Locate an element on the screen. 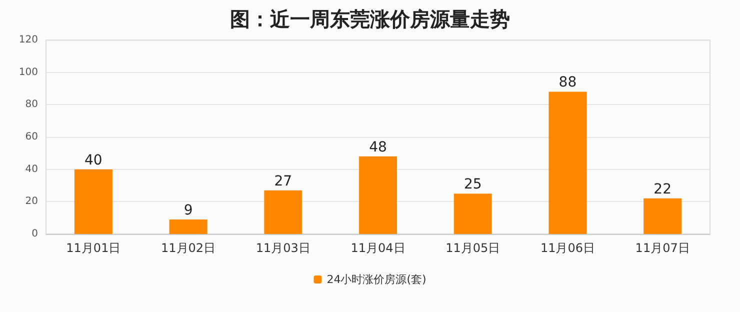 The image size is (740, 312). x-tick-label: 11月03日 is located at coordinates (283, 248).